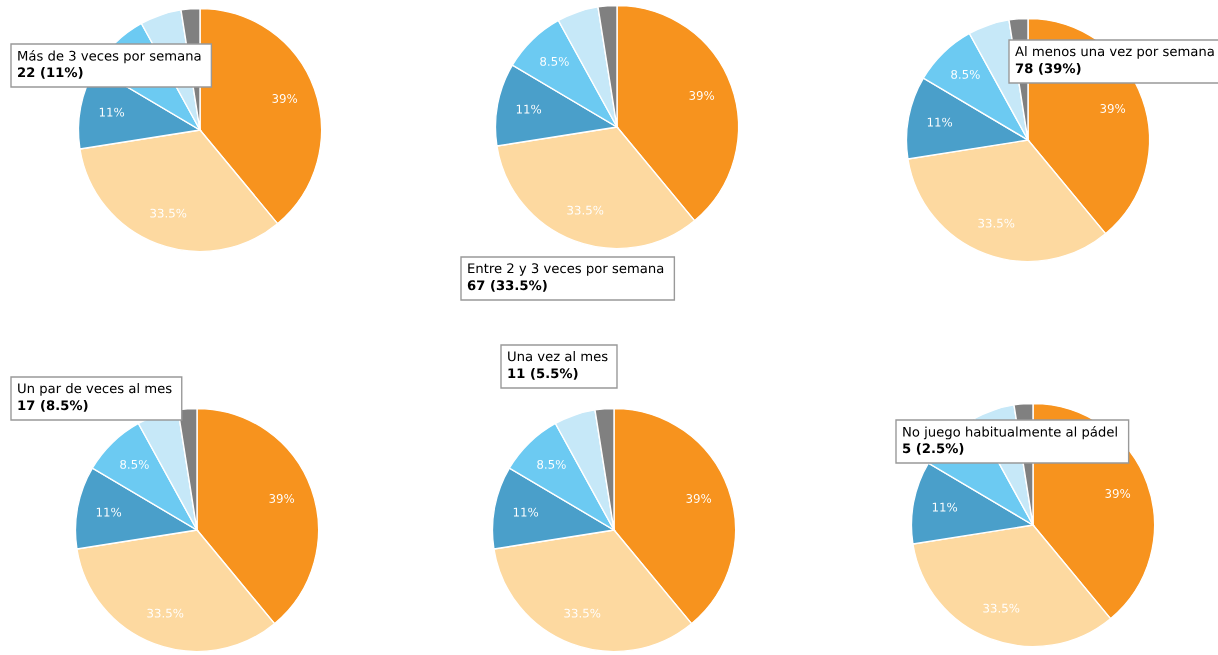  Describe the element at coordinates (566, 269) in the screenshot. I see `text: Entre 2 y 3 veces por semana` at that location.